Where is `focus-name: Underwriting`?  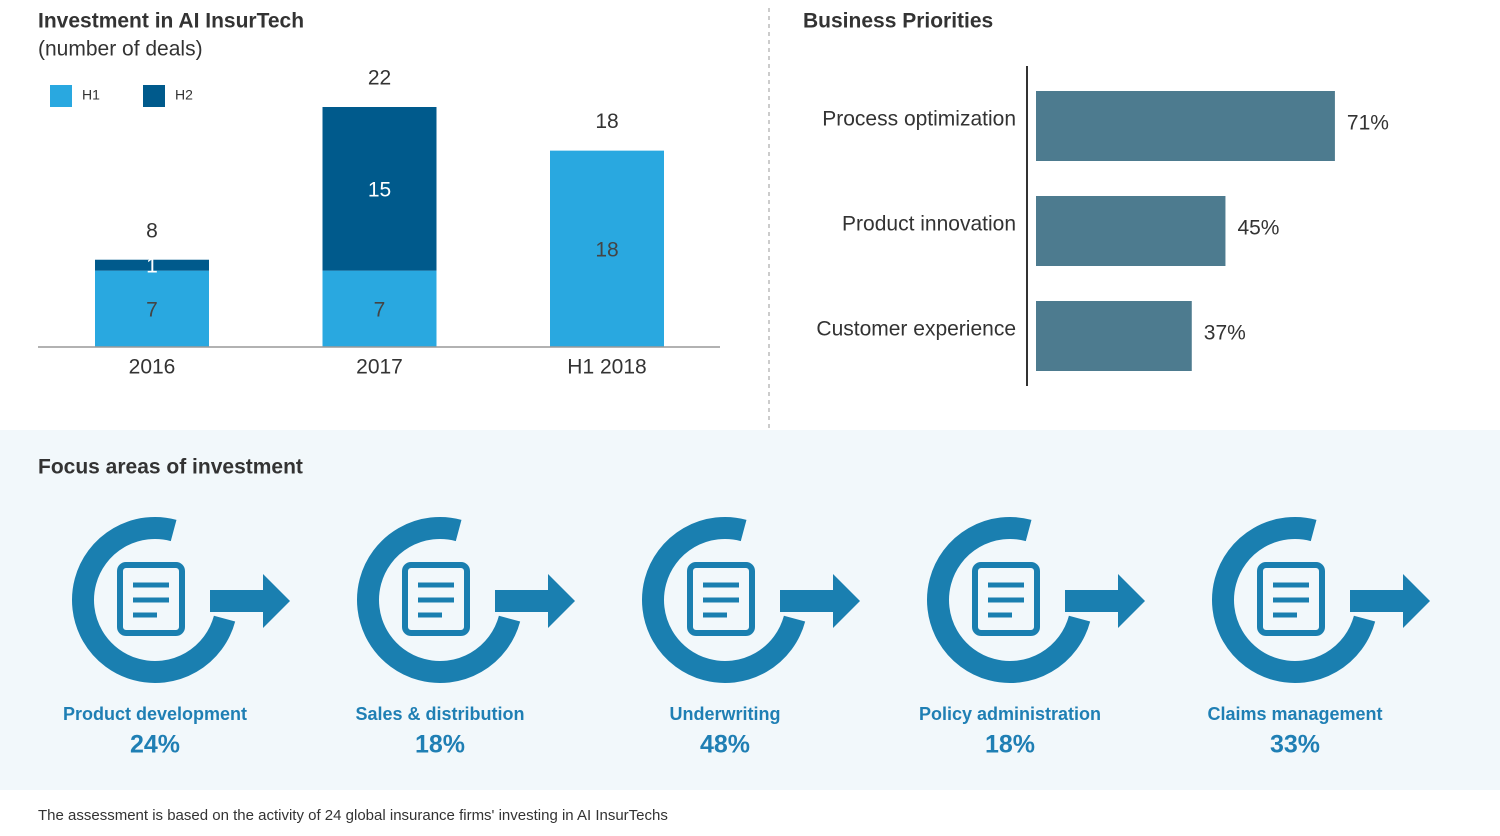 focus-name: Underwriting is located at coordinates (725, 714).